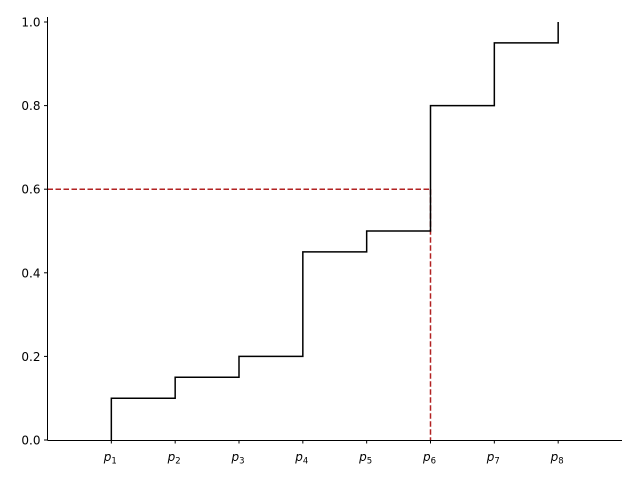  Describe the element at coordinates (369, 462) in the screenshot. I see `x-tick-label-subscript: 5` at that location.